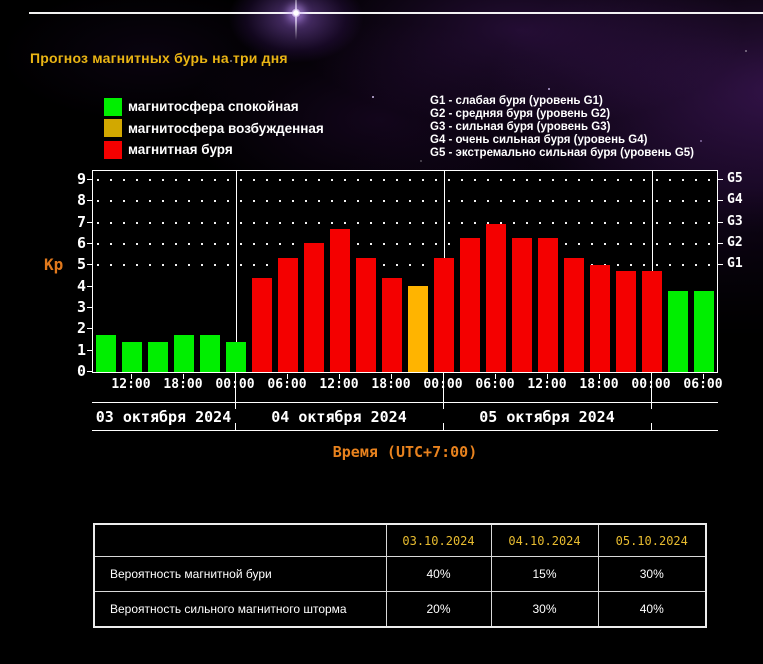 This screenshot has height=664, width=763. I want to click on table-row: Вероятность магнитной бури 40% 15% 30%, so click(400, 574).